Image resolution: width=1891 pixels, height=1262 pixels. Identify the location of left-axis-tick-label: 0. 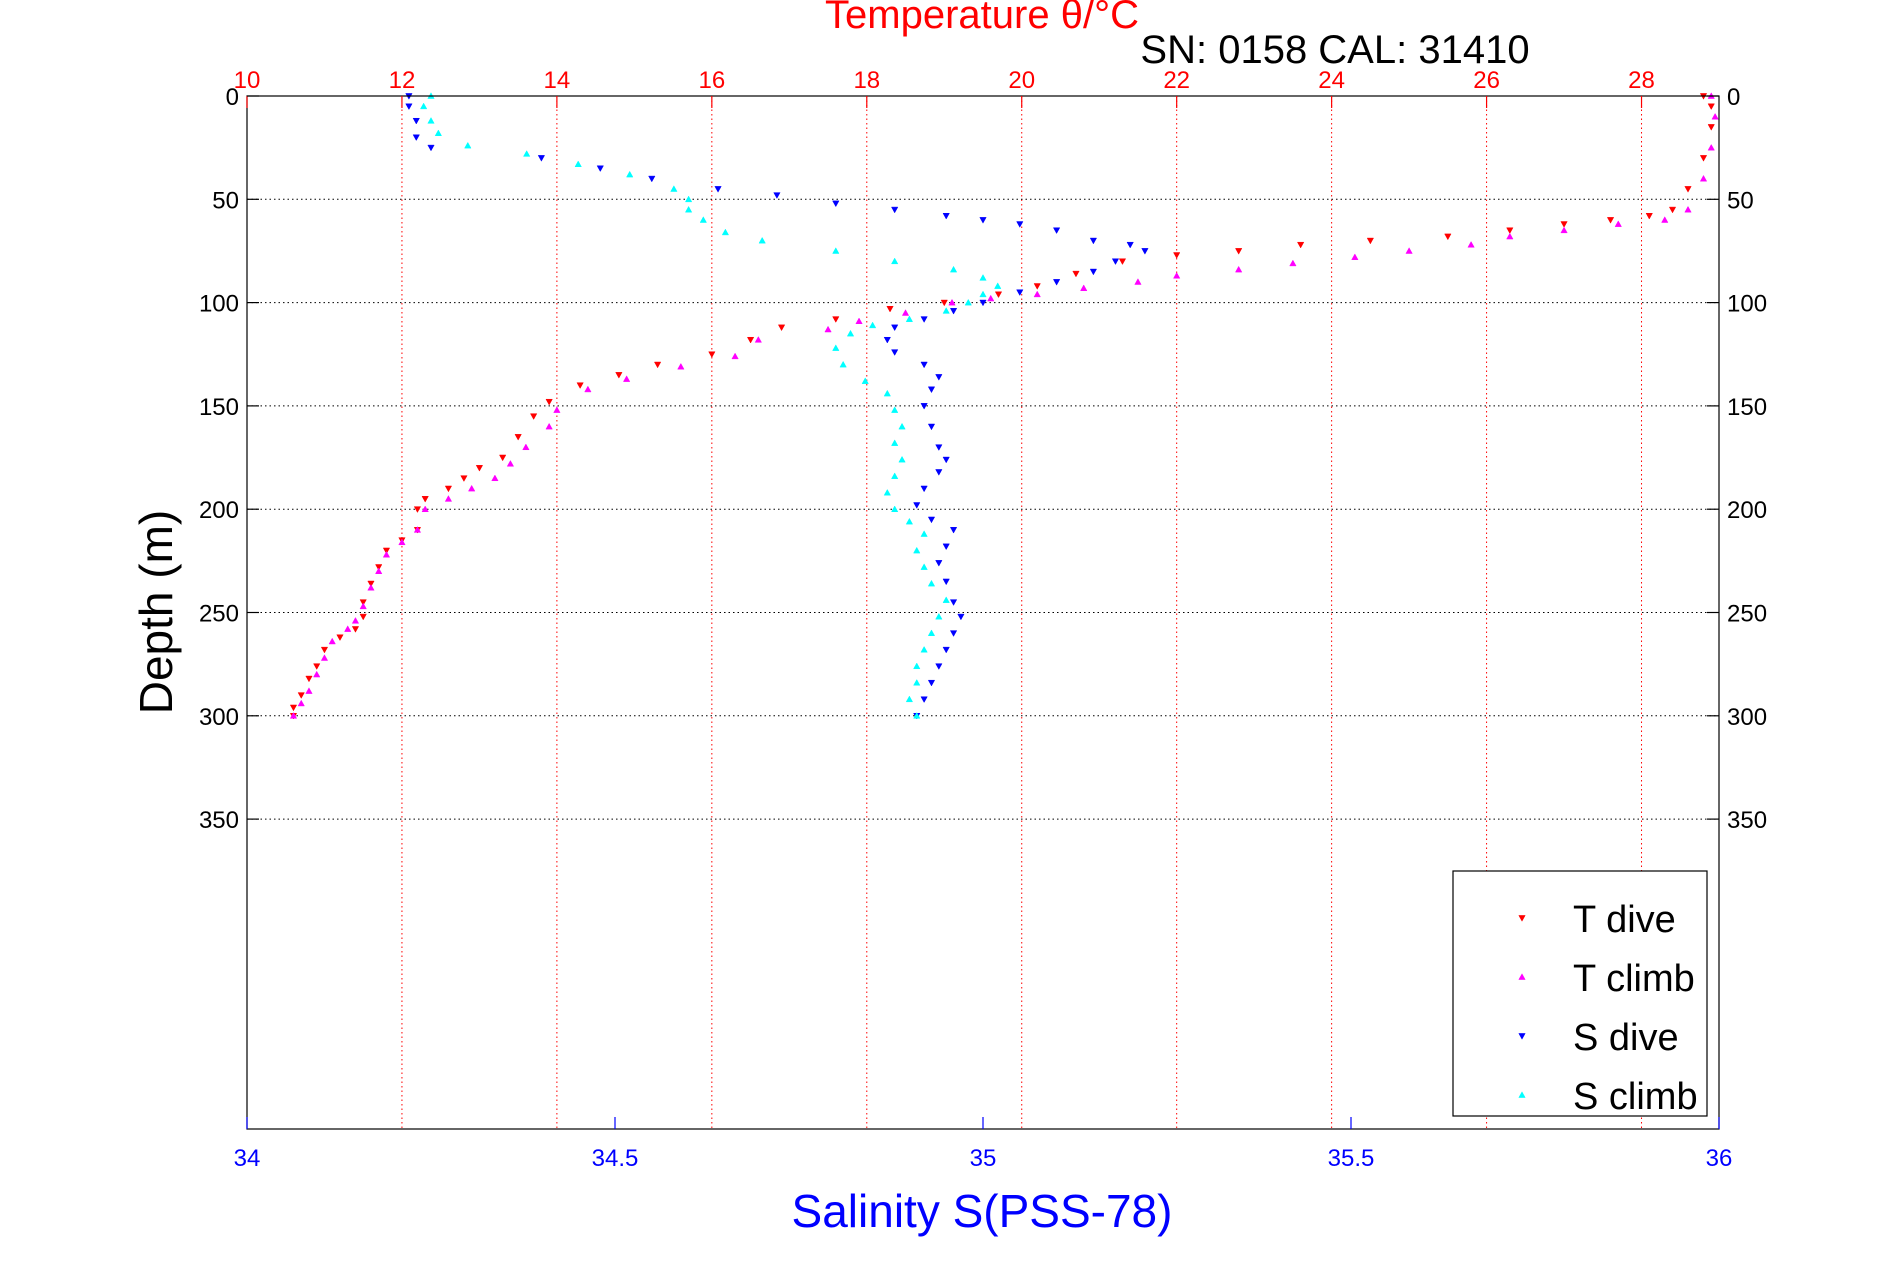
(232, 97).